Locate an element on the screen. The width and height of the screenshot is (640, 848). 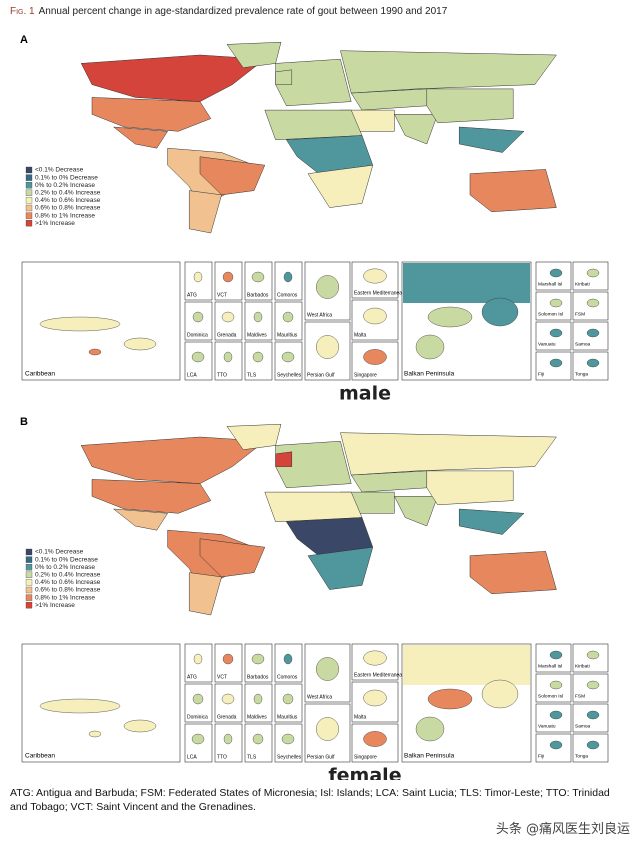
country-australia is located at coordinates (513, 573).